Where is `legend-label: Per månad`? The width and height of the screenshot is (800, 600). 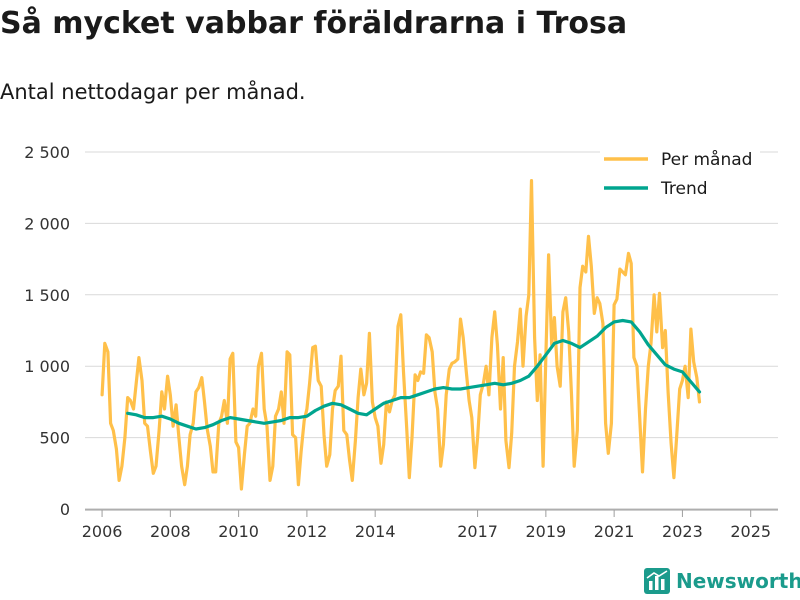
legend-label: Per månad is located at coordinates (706, 159).